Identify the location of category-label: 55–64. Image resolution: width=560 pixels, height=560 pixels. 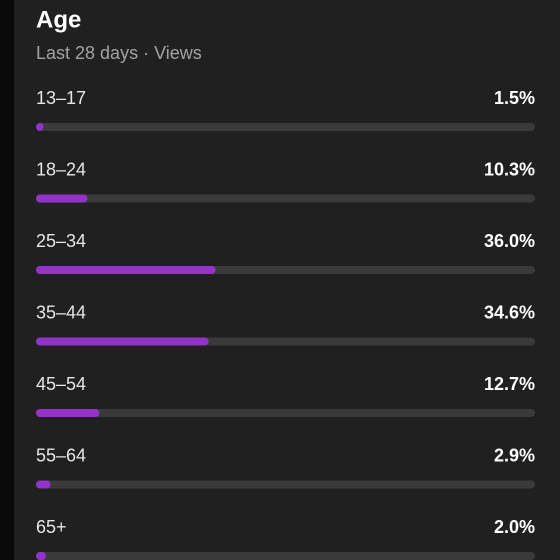
(61, 455).